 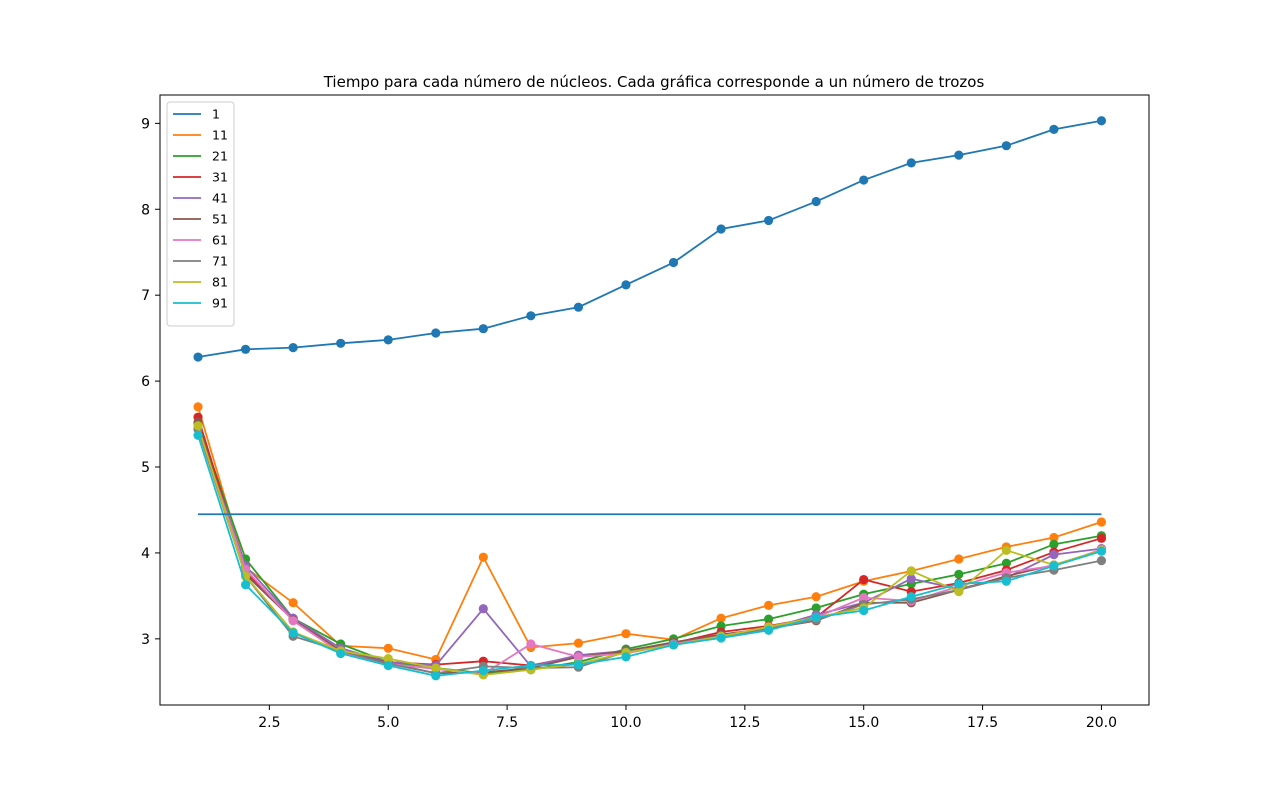 What do you see at coordinates (625, 723) in the screenshot?
I see `x-tick-label: 10.0` at bounding box center [625, 723].